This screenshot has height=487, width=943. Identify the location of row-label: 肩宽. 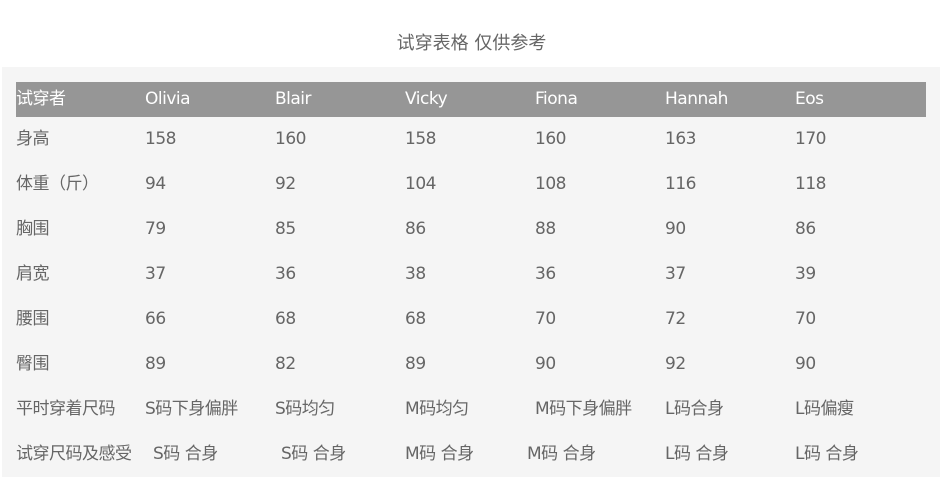
(33, 274).